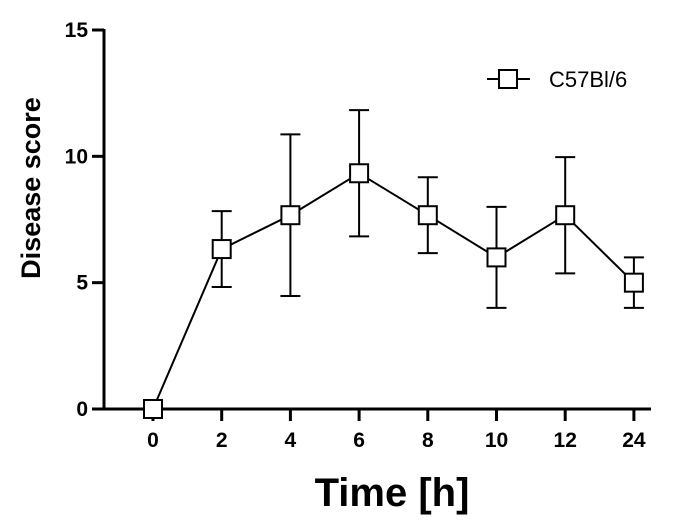 The height and width of the screenshot is (531, 700). Describe the element at coordinates (76, 156) in the screenshot. I see `y-tick-label: 10` at that location.